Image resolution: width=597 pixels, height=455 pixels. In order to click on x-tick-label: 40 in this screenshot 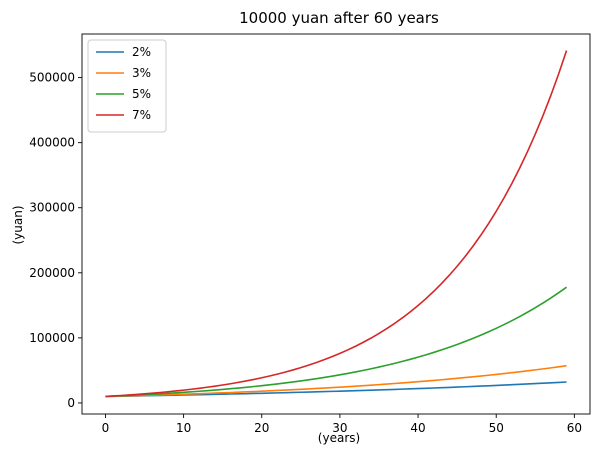, I will do `click(417, 428)`.